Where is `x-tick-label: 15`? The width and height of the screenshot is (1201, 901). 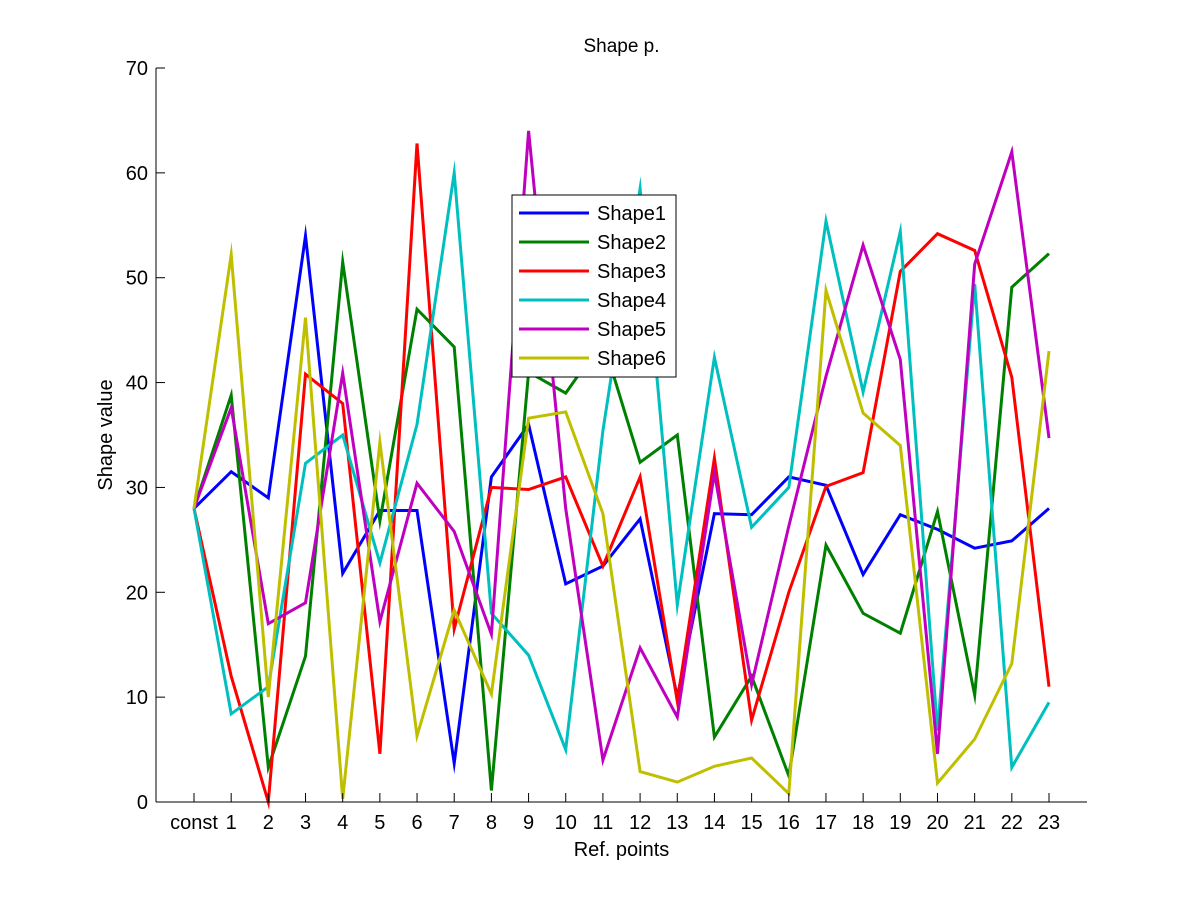 x-tick-label: 15 is located at coordinates (751, 823).